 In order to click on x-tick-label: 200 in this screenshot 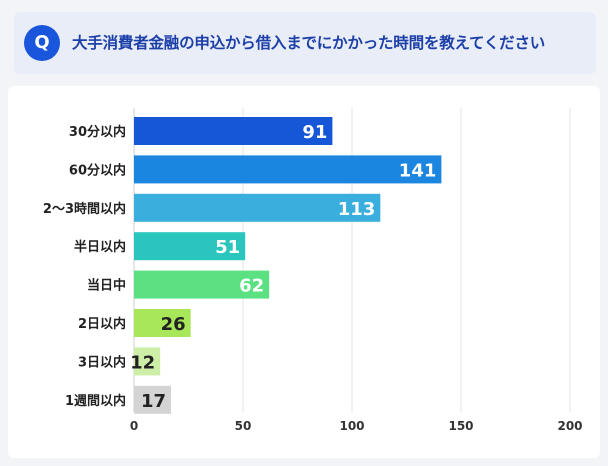, I will do `click(569, 426)`.